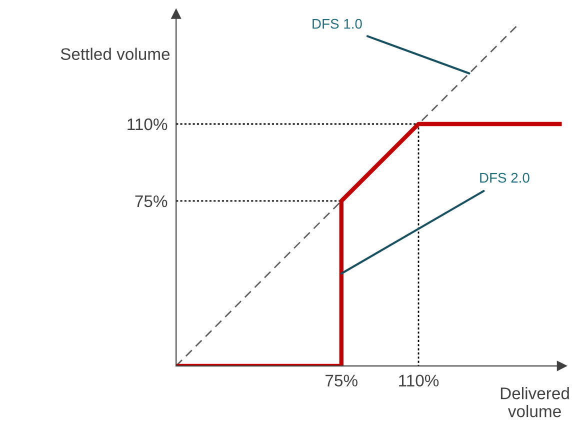  Describe the element at coordinates (337, 23) in the screenshot. I see `annotation: DFS 1.0` at that location.